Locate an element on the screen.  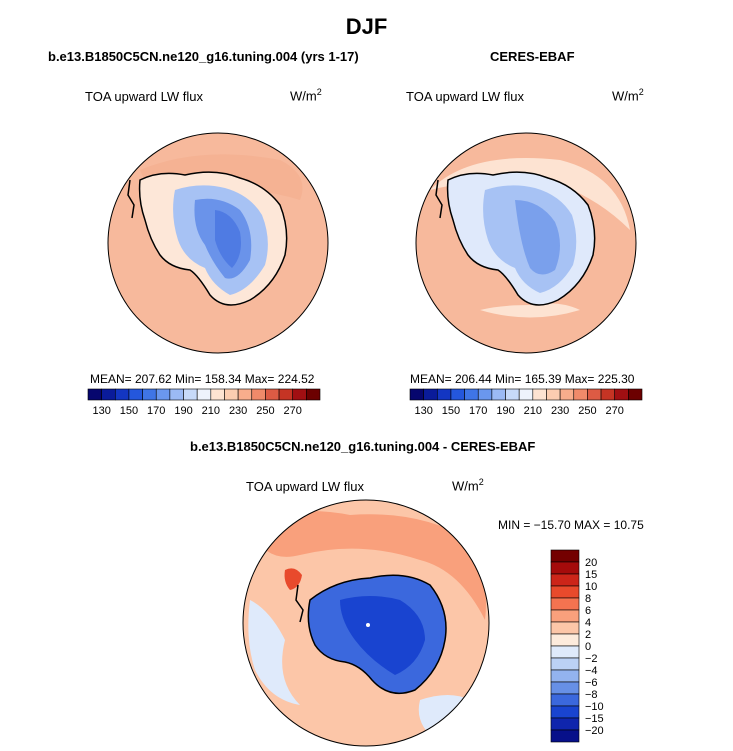
antarctic-difference-core is located at coordinates (382, 635).